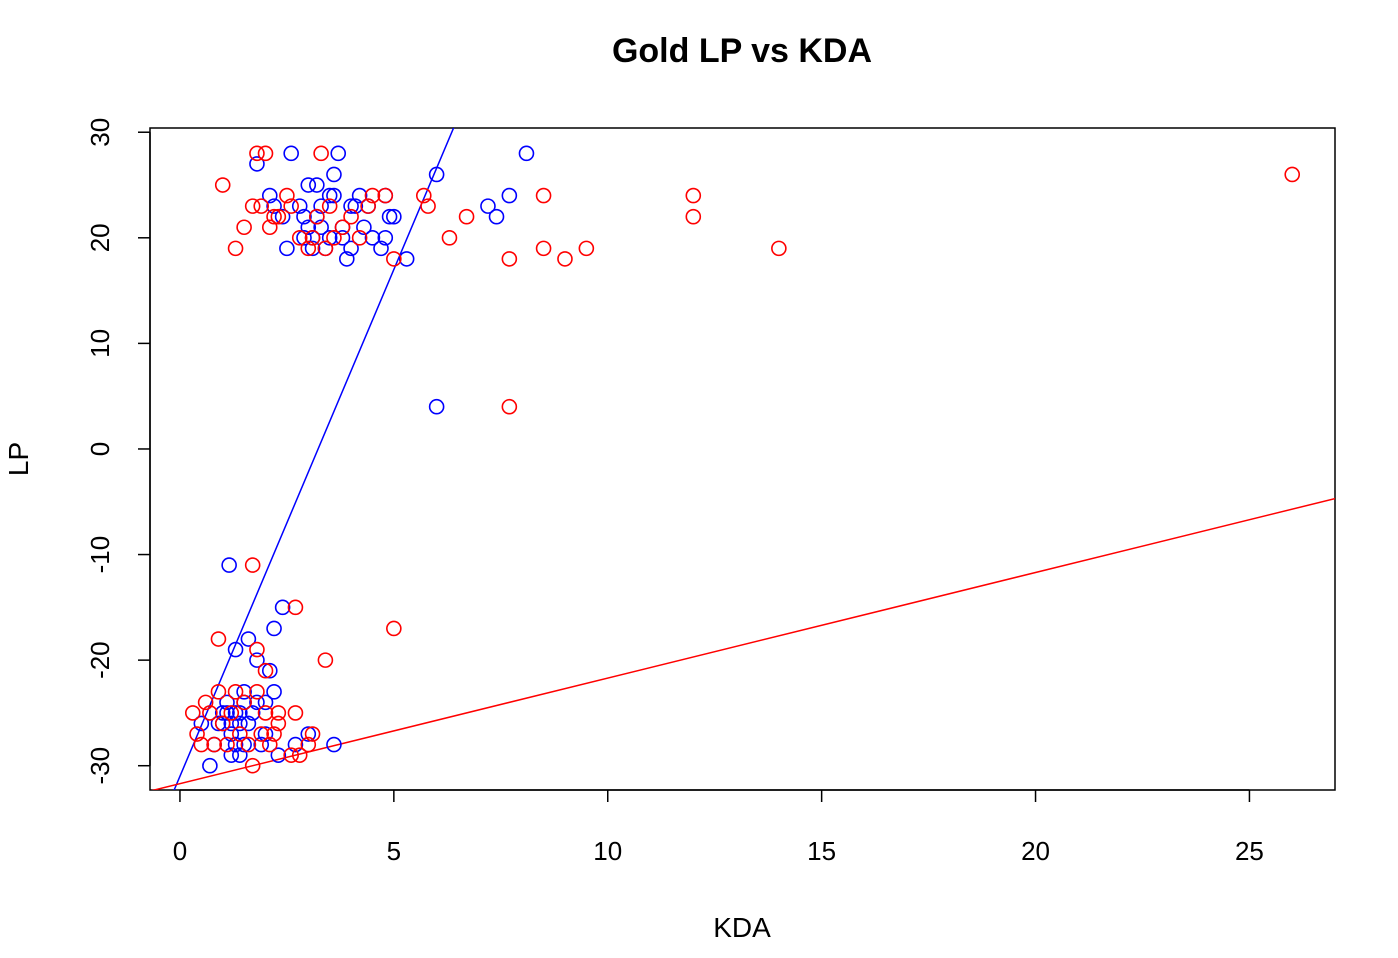  Describe the element at coordinates (100, 660) in the screenshot. I see `y-tick-label: -20` at that location.